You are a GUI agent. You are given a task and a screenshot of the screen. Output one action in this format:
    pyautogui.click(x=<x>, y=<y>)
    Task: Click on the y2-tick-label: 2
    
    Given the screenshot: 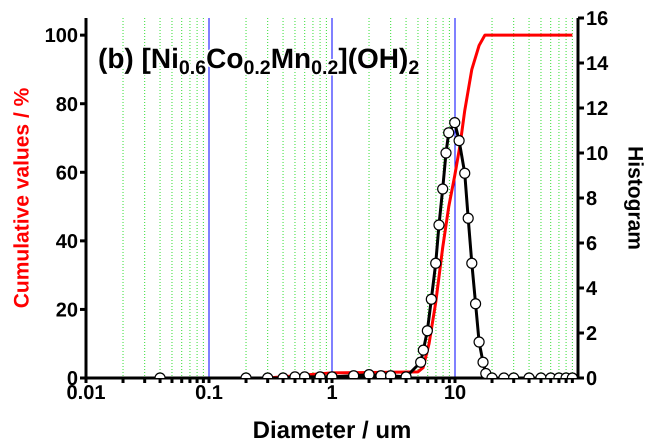 What is the action you would take?
    pyautogui.click(x=592, y=334)
    